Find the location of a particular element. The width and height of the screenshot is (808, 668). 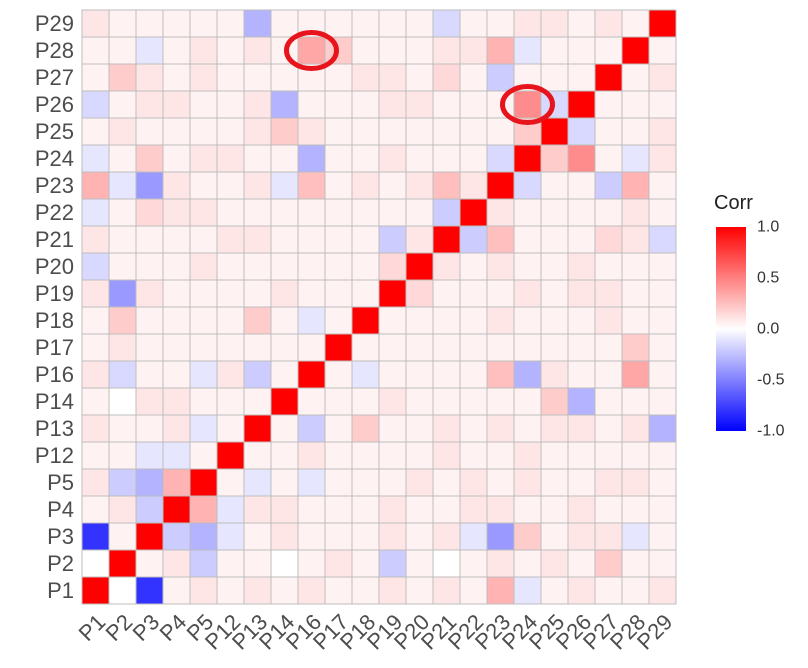

heatmap-cell-p28-p28 is located at coordinates (635, 50).